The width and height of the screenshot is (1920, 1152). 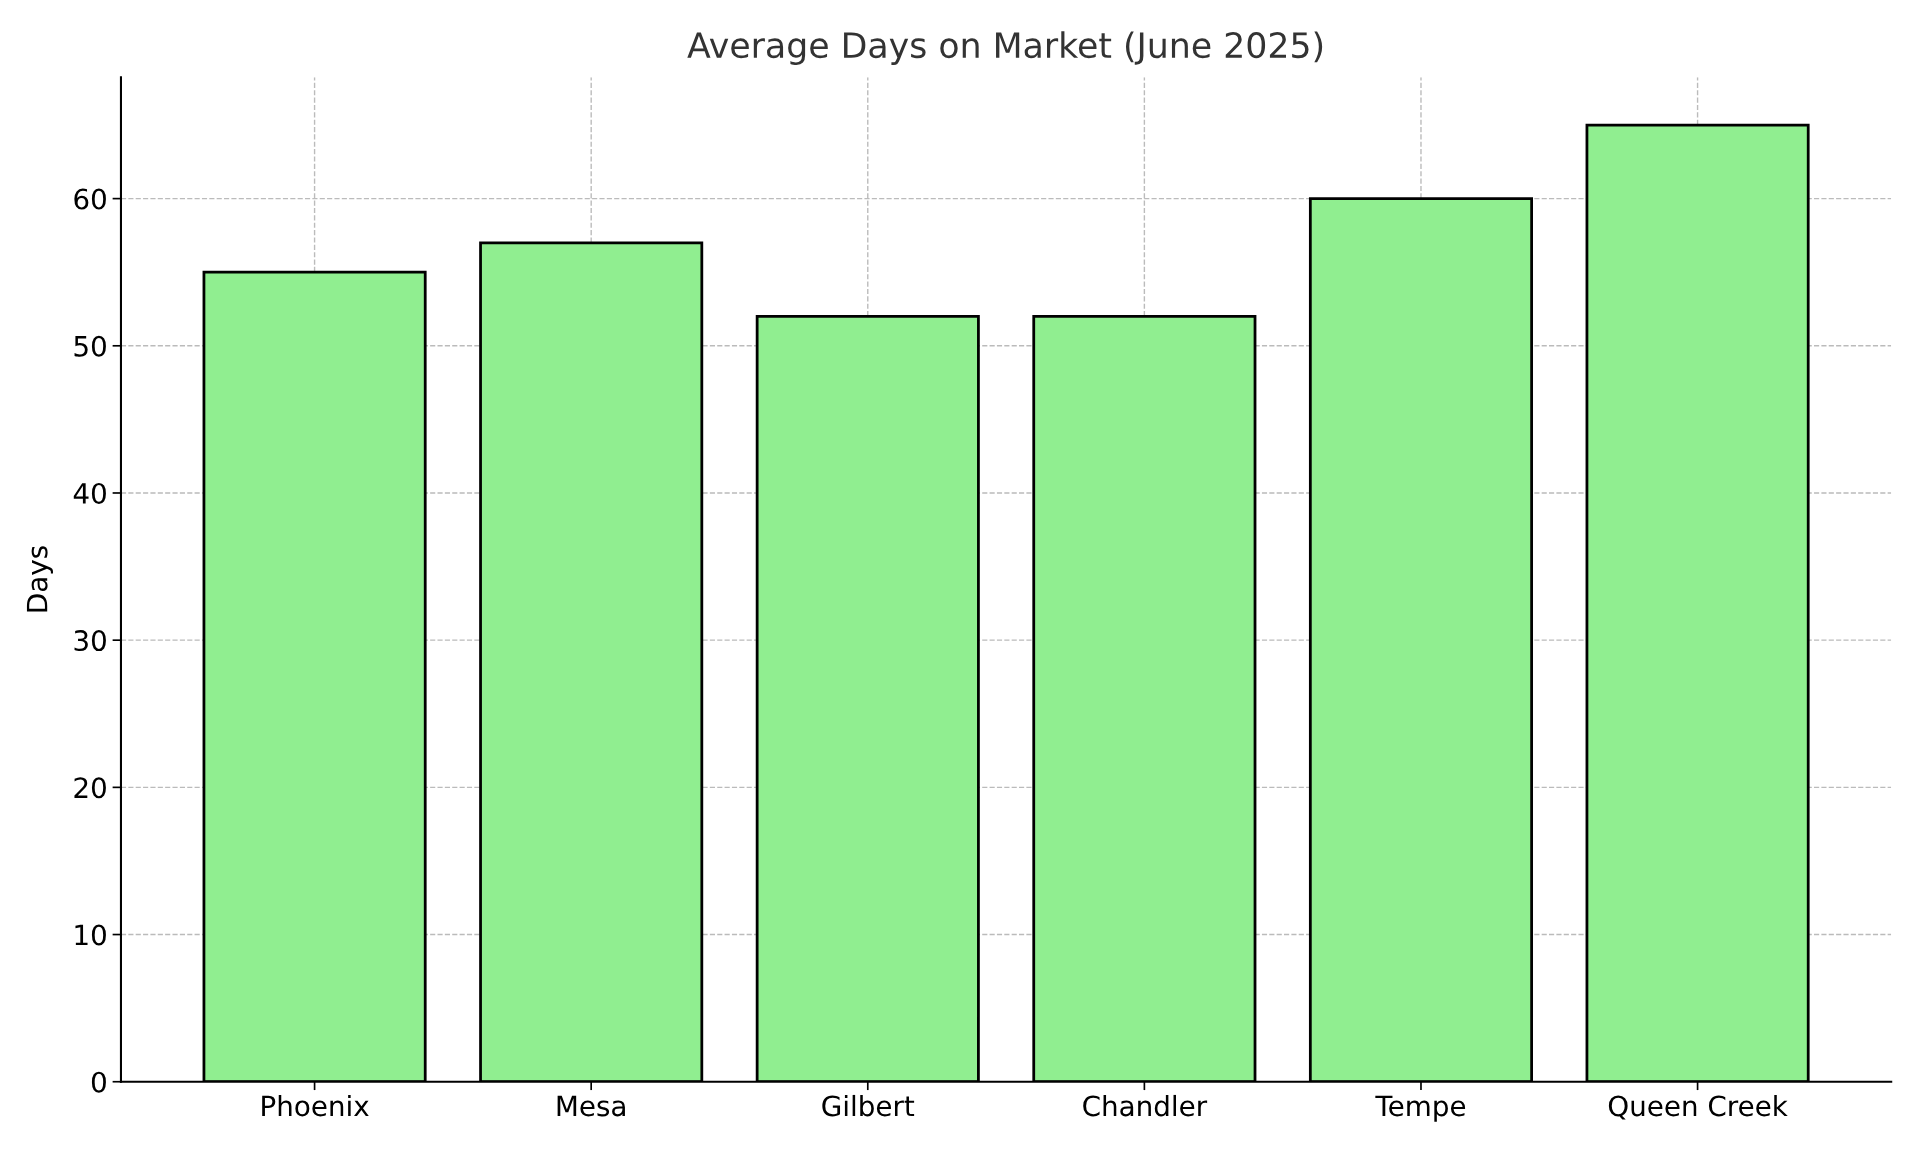 I want to click on x-tick-label: Phoenix, so click(x=315, y=1105).